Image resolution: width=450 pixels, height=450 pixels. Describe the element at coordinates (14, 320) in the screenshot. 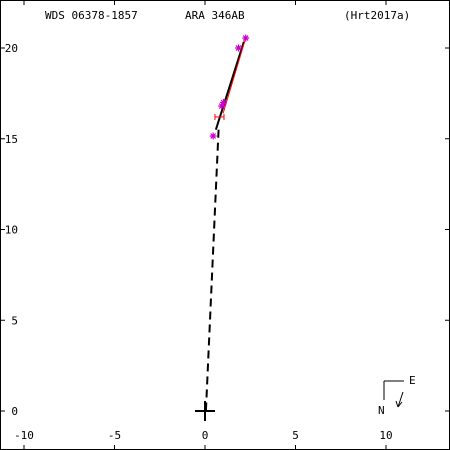

I see `y-tick-label: 5` at that location.